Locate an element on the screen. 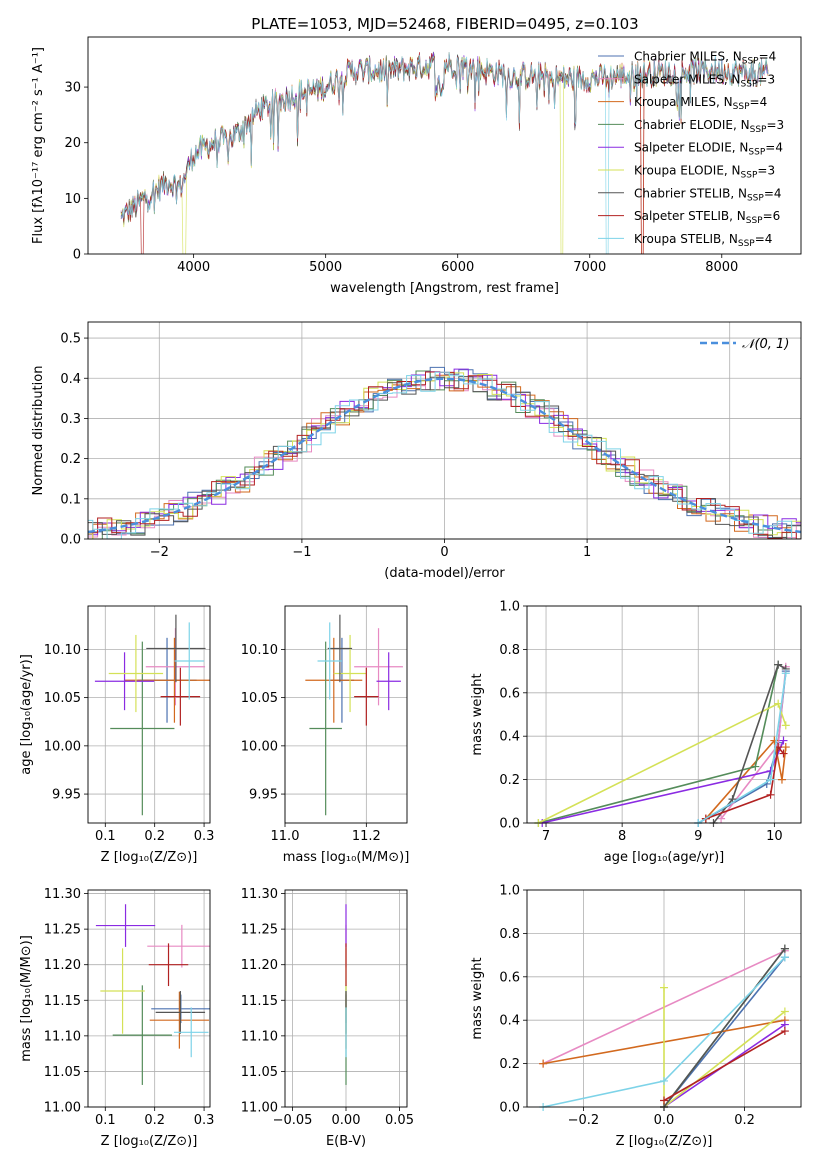 This screenshot has height=1170, width=819. x-tick-label: 9 is located at coordinates (698, 836).